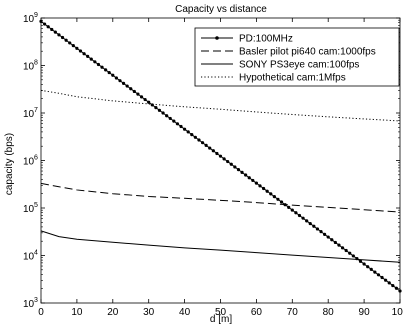 This screenshot has width=403, height=332. What do you see at coordinates (185, 312) in the screenshot?
I see `x-tick-label: 40` at bounding box center [185, 312].